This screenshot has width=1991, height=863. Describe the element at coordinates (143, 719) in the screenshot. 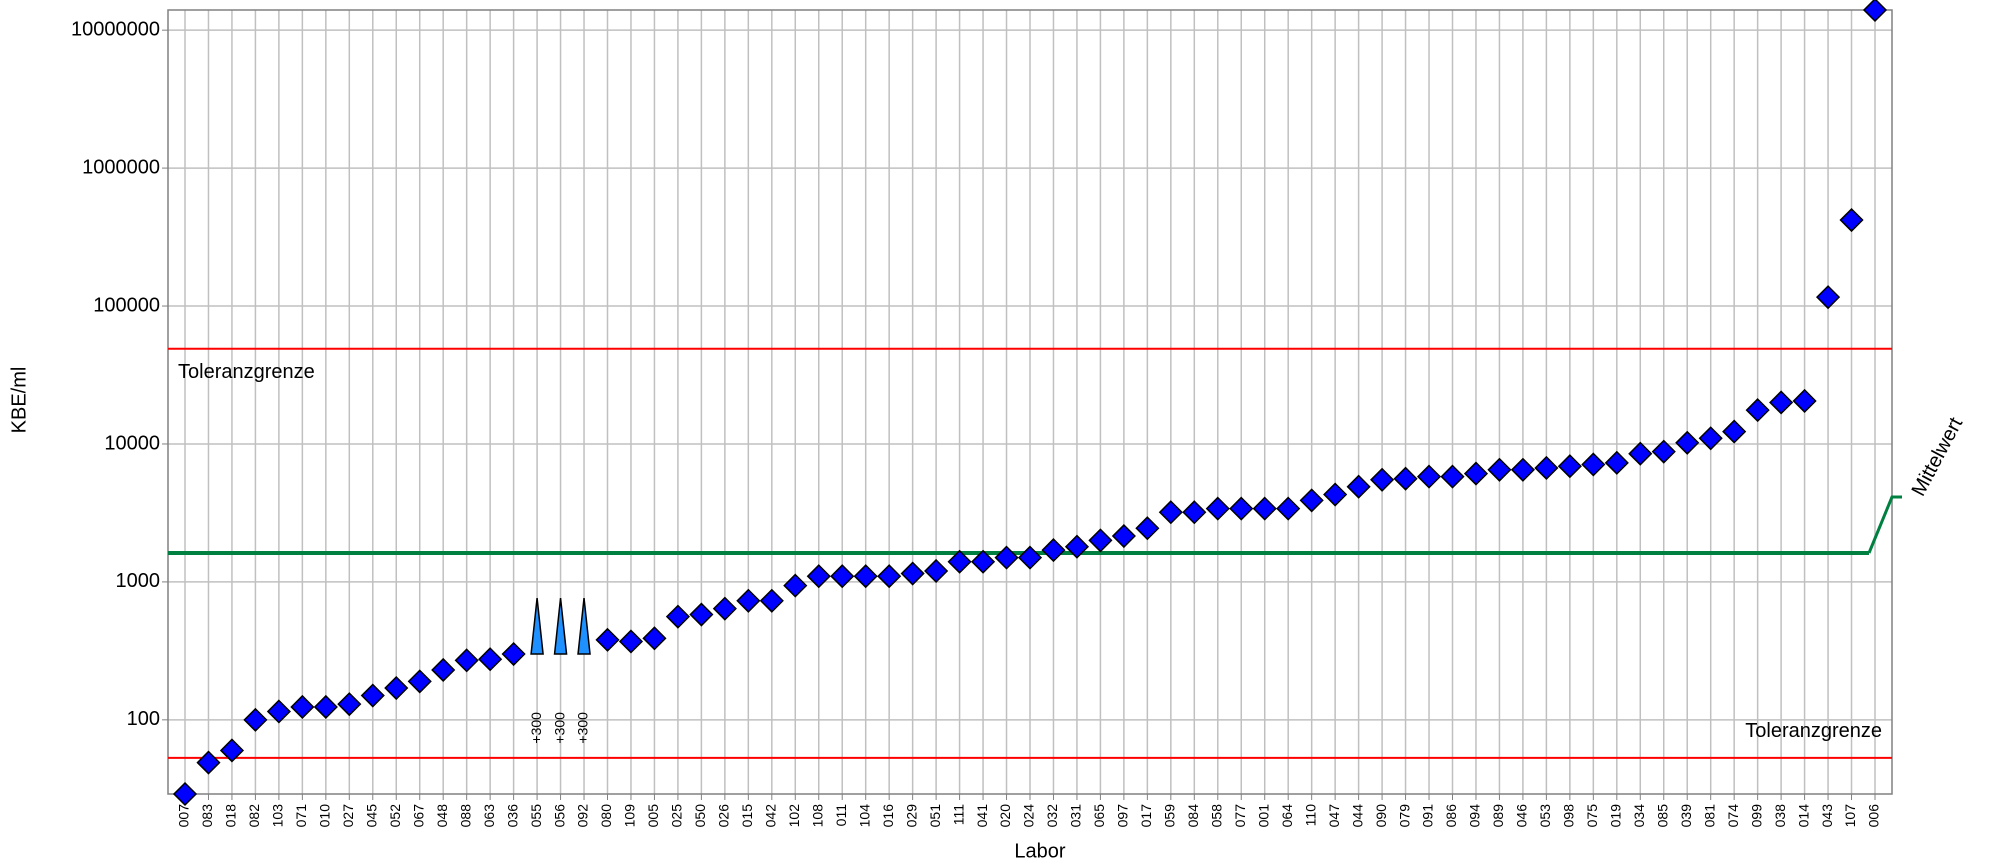

I see `y-tick-label: 100` at that location.